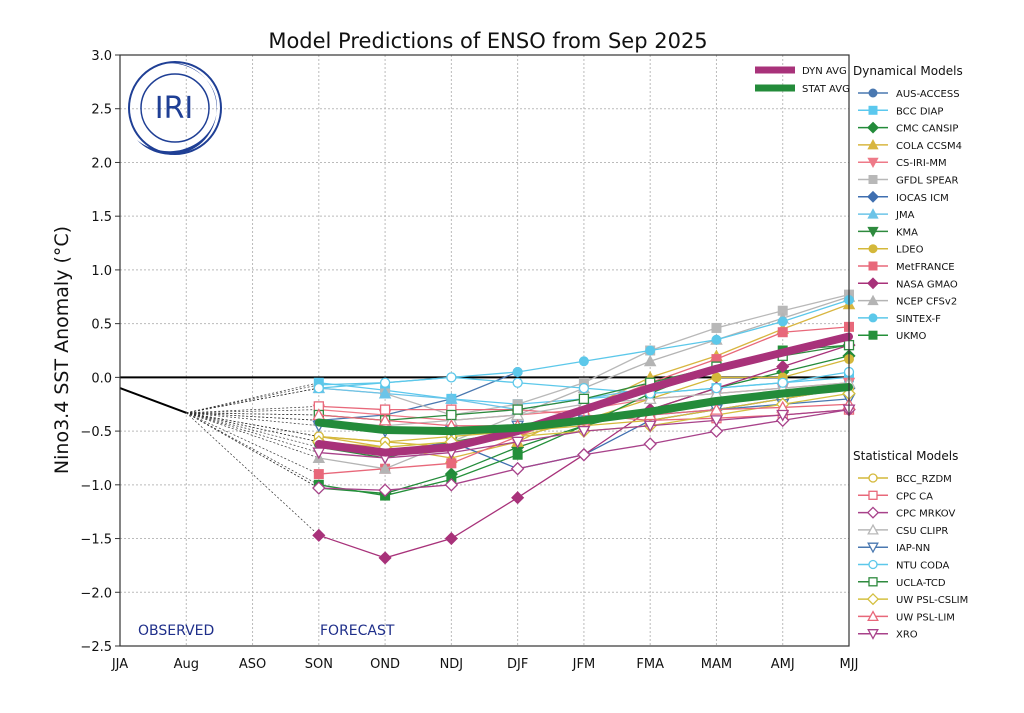 This screenshot has width=1024, height=713. Describe the element at coordinates (918, 319) in the screenshot. I see `legend-label: SINTEX-F` at that location.